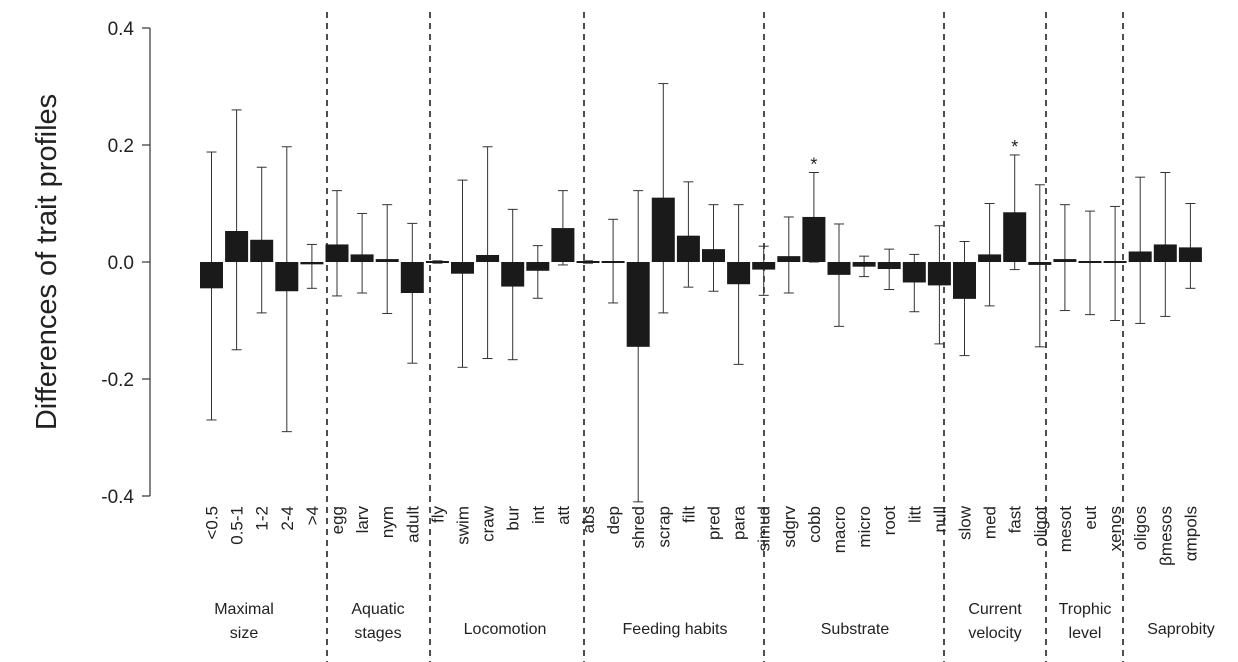 The height and width of the screenshot is (662, 1238). I want to click on error-bar-pred, so click(713, 248).